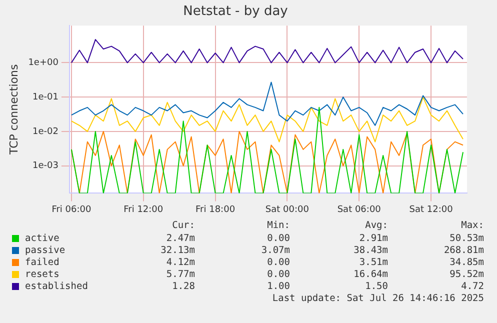  Describe the element at coordinates (42, 262) in the screenshot. I see `legend-label: failed` at that location.